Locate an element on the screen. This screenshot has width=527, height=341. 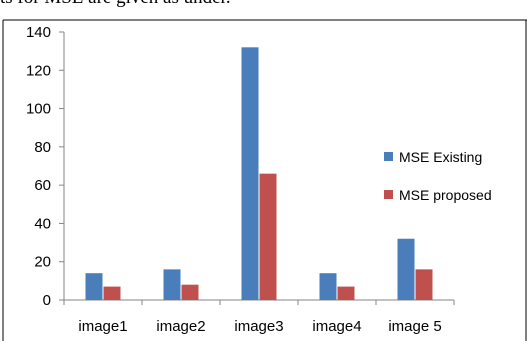
x-category-label: image2 is located at coordinates (180, 326).